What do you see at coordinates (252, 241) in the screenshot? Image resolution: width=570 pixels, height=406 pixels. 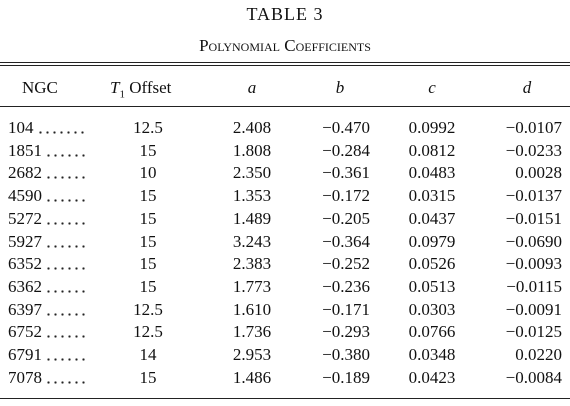 I see `cell-coef-a: 3.243` at bounding box center [252, 241].